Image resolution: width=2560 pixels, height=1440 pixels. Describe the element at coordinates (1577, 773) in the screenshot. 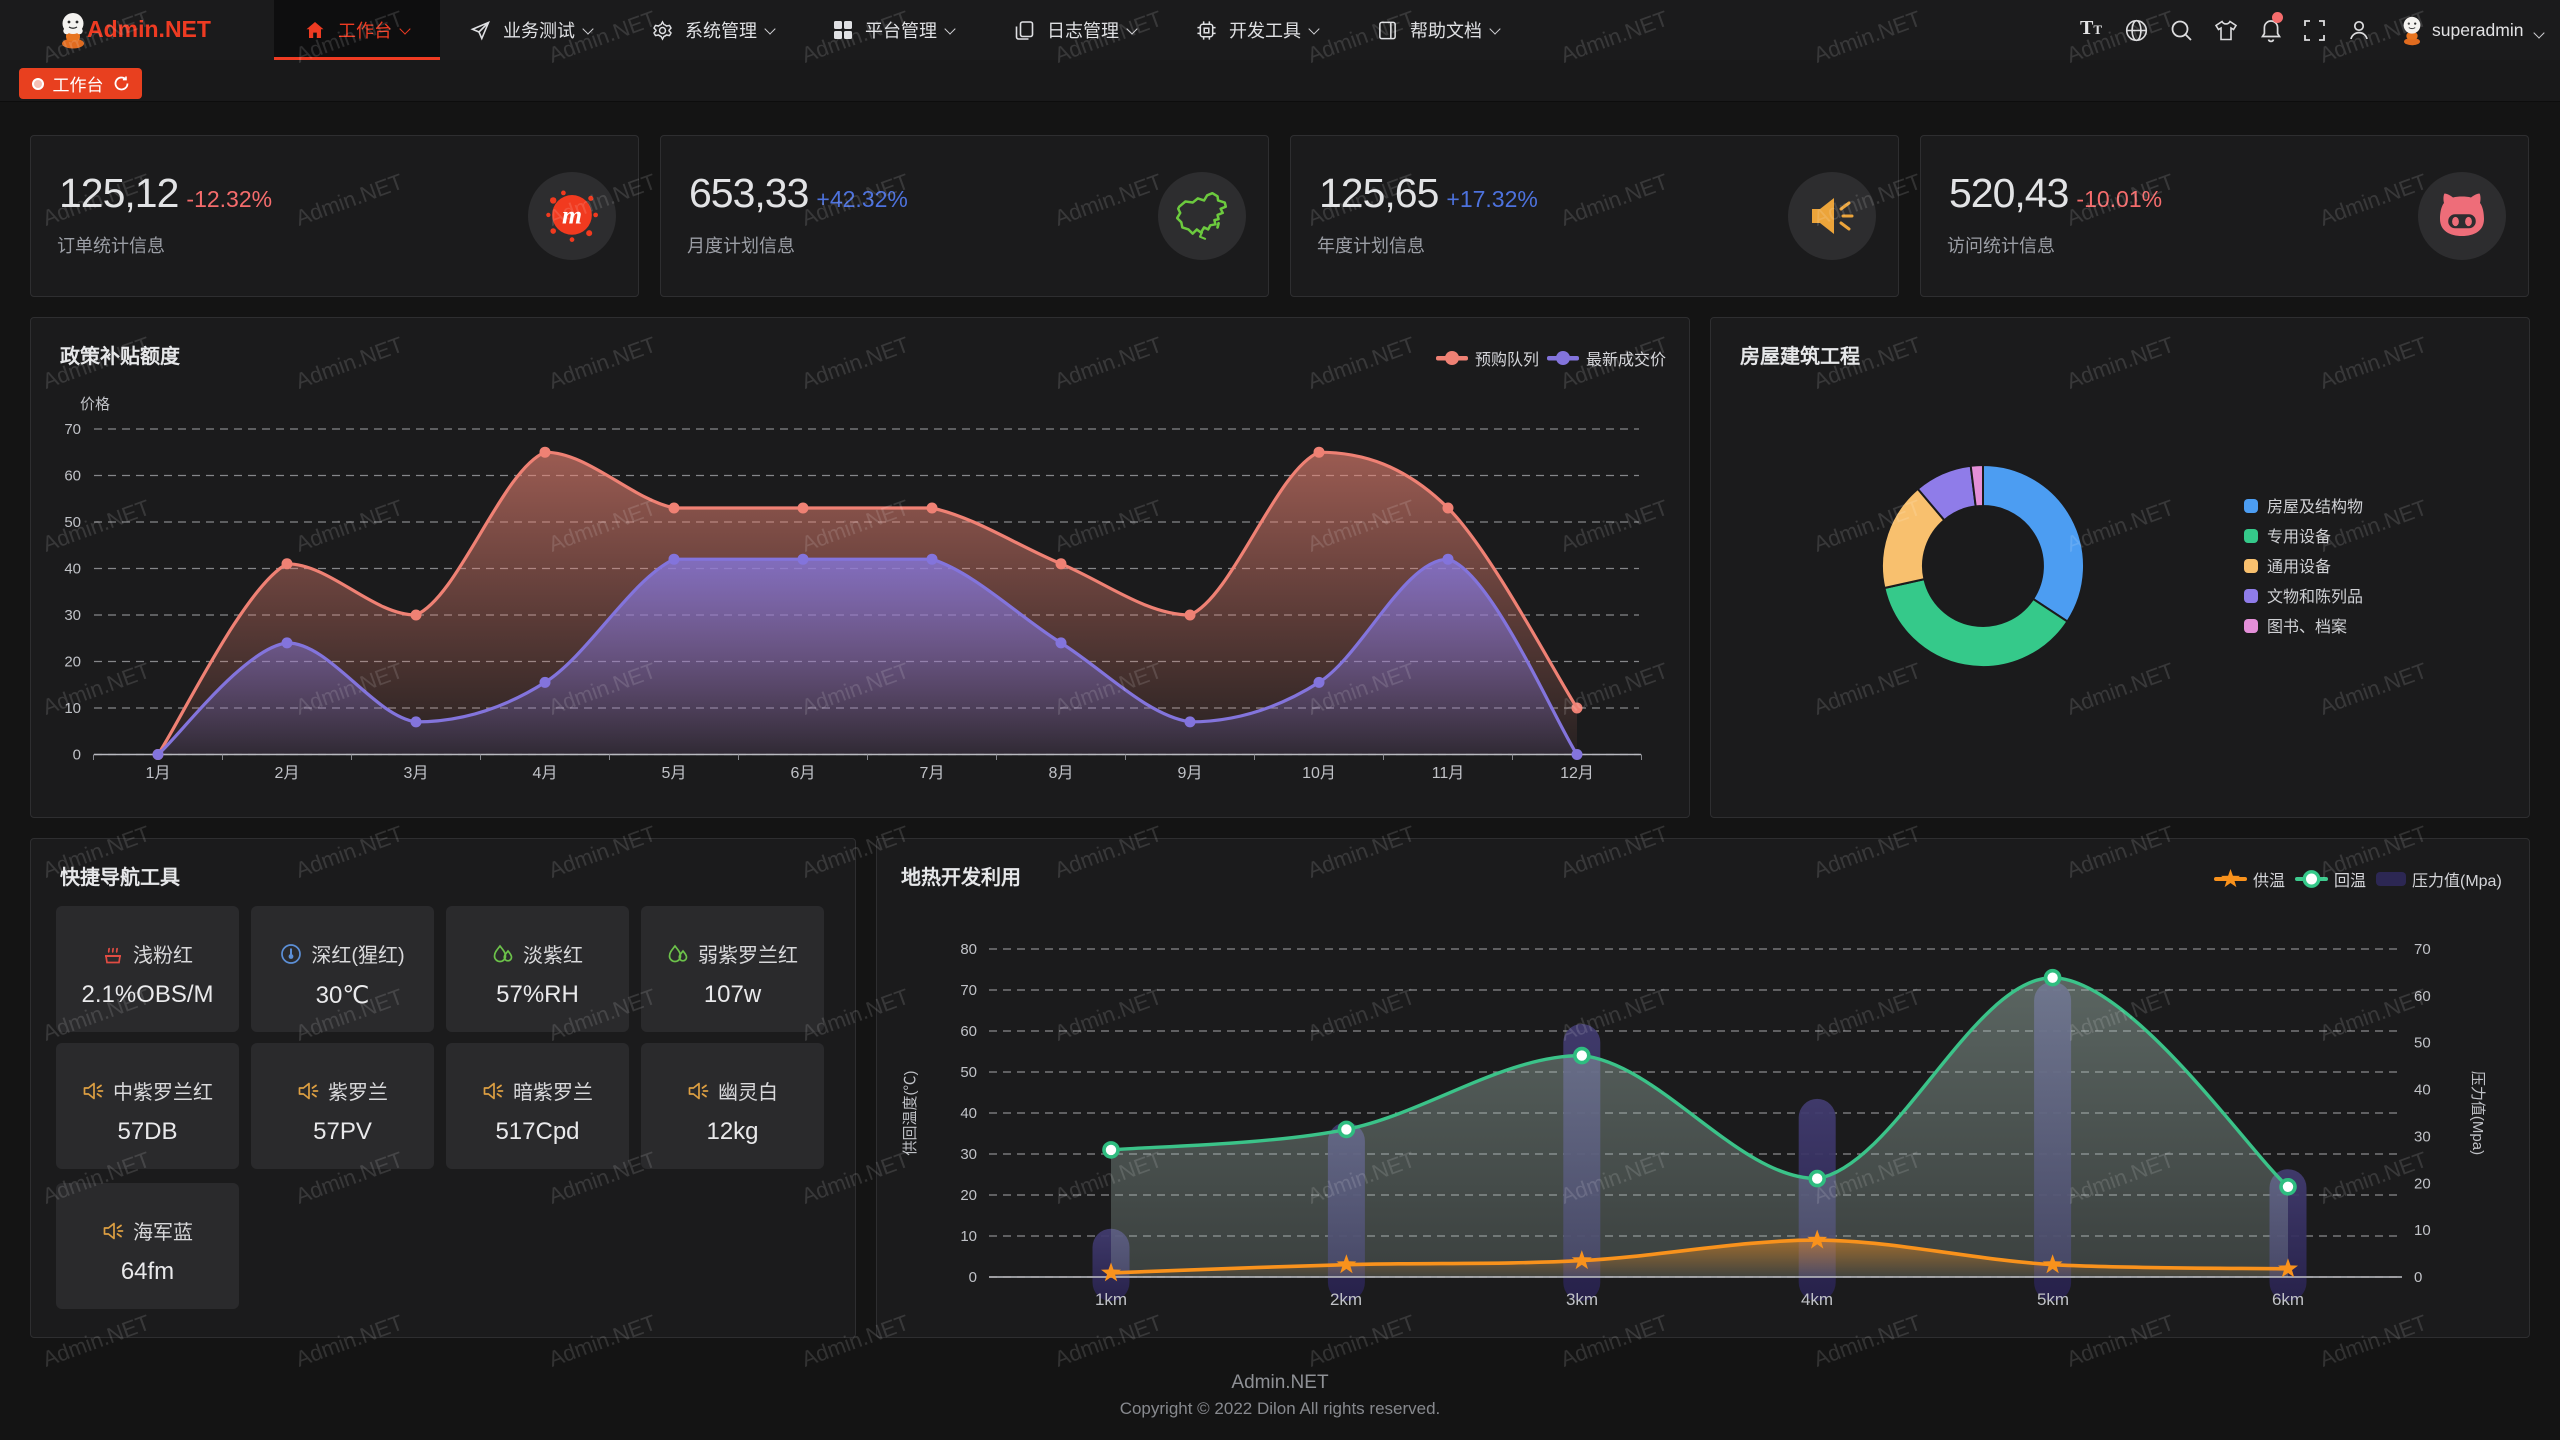

I see `svg-text: 12月` at that location.